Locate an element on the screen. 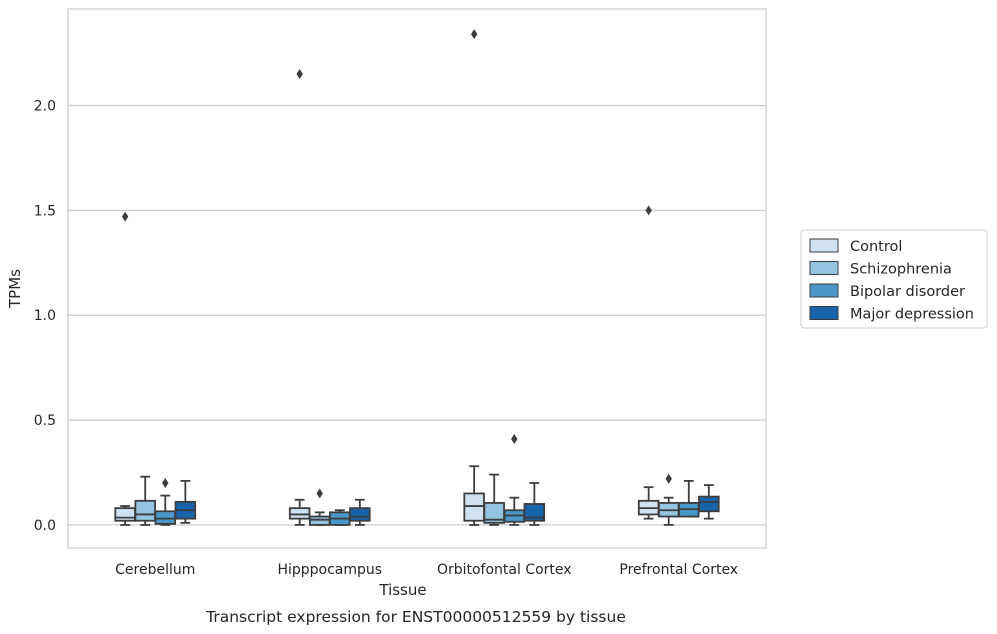  y-tick-label: 0.5 is located at coordinates (45, 421).